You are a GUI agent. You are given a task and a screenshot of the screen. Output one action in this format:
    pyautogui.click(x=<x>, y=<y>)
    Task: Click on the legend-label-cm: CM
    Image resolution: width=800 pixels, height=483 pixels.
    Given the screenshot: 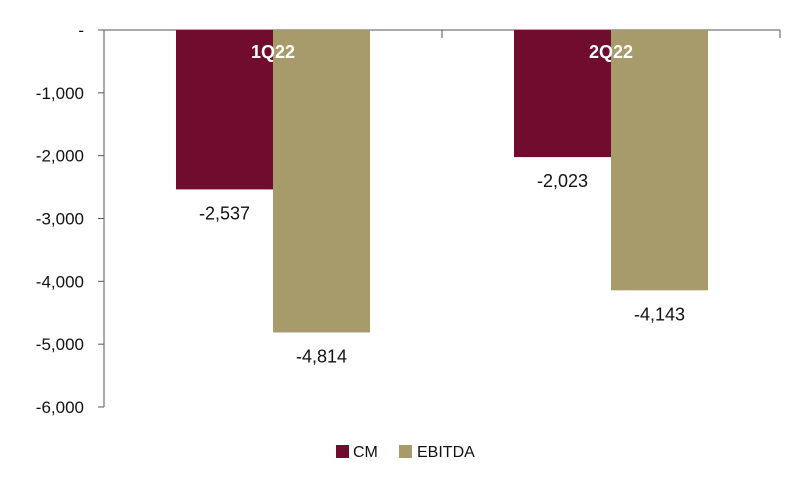 What is the action you would take?
    pyautogui.click(x=365, y=452)
    